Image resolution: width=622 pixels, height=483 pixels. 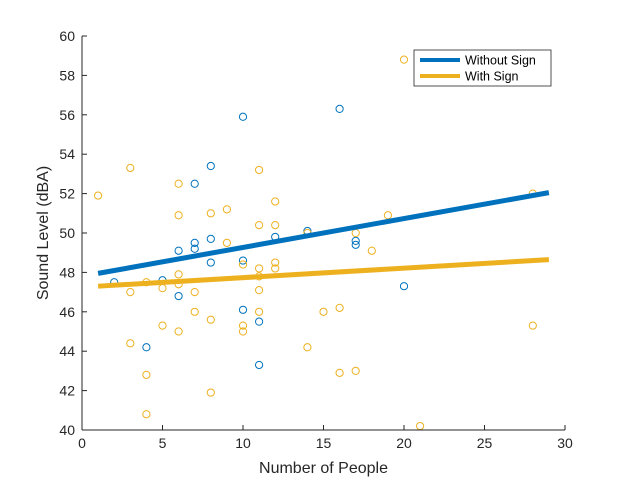 What do you see at coordinates (82, 443) in the screenshot?
I see `x-tick-label: 0` at bounding box center [82, 443].